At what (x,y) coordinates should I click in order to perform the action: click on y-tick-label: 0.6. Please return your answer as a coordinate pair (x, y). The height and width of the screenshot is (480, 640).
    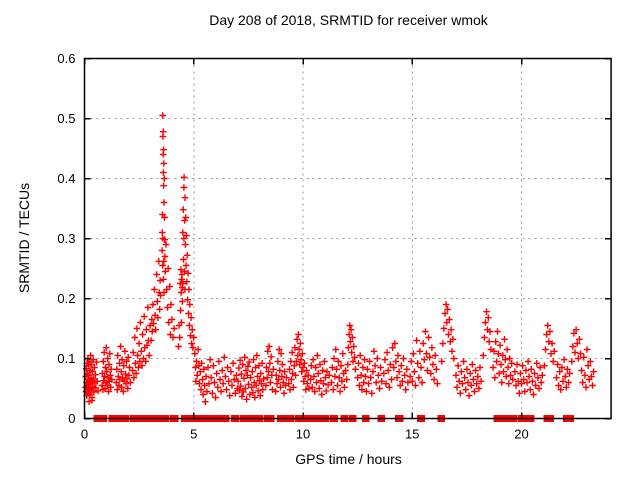
    Looking at the image, I should click on (66, 58).